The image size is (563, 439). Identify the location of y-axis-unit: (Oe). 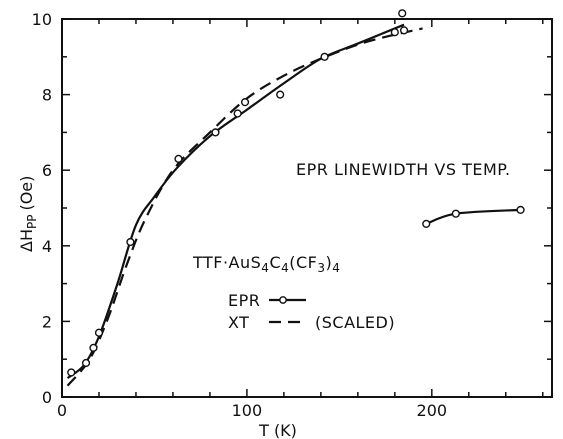
(26, 193).